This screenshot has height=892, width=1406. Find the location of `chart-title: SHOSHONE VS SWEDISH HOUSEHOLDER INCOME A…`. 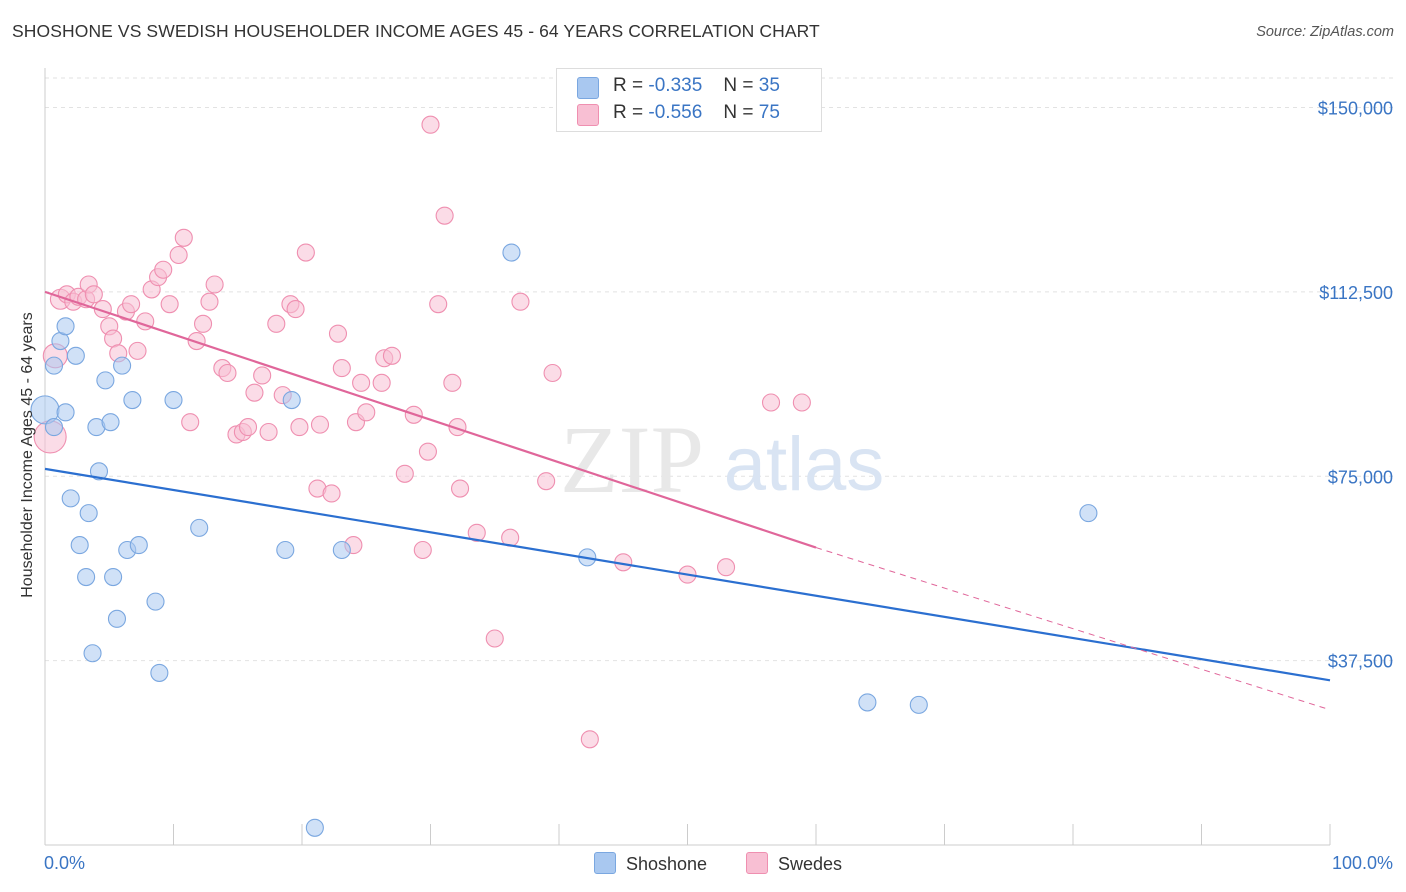

chart-title: SHOSHONE VS SWEDISH HOUSEHOLDER INCOME A… is located at coordinates (416, 31).